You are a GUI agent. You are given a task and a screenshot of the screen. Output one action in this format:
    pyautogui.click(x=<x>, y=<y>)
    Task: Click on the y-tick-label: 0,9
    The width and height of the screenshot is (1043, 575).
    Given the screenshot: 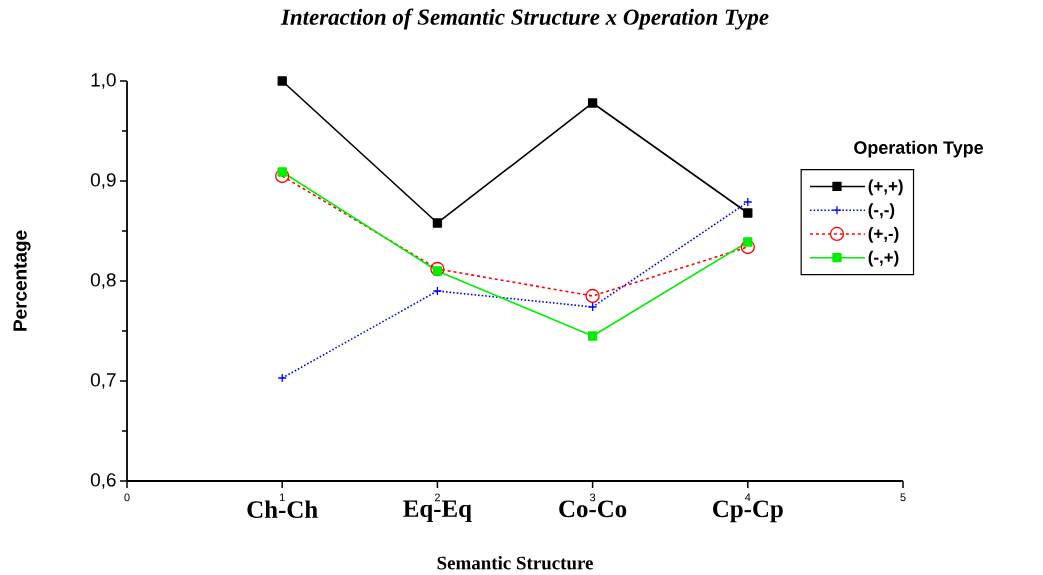 What is the action you would take?
    pyautogui.click(x=103, y=181)
    